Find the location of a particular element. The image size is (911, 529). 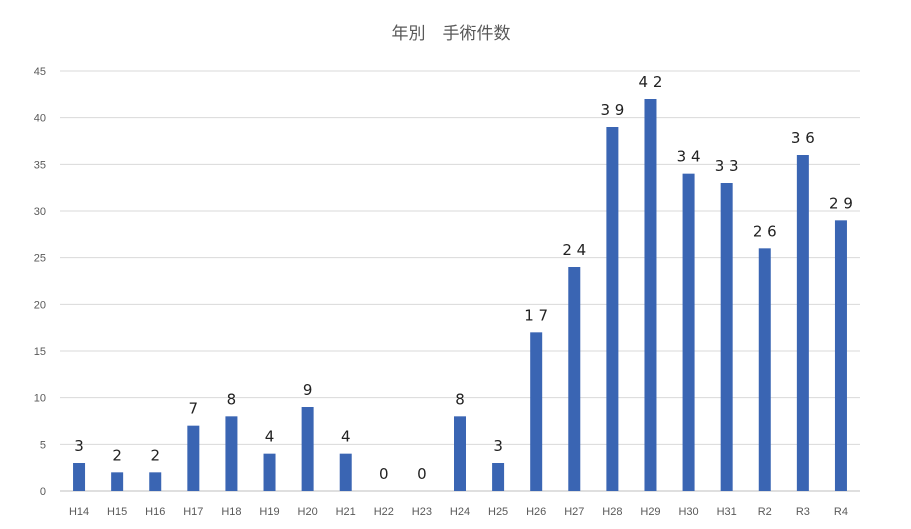

x-tick-label: H26 is located at coordinates (536, 512).